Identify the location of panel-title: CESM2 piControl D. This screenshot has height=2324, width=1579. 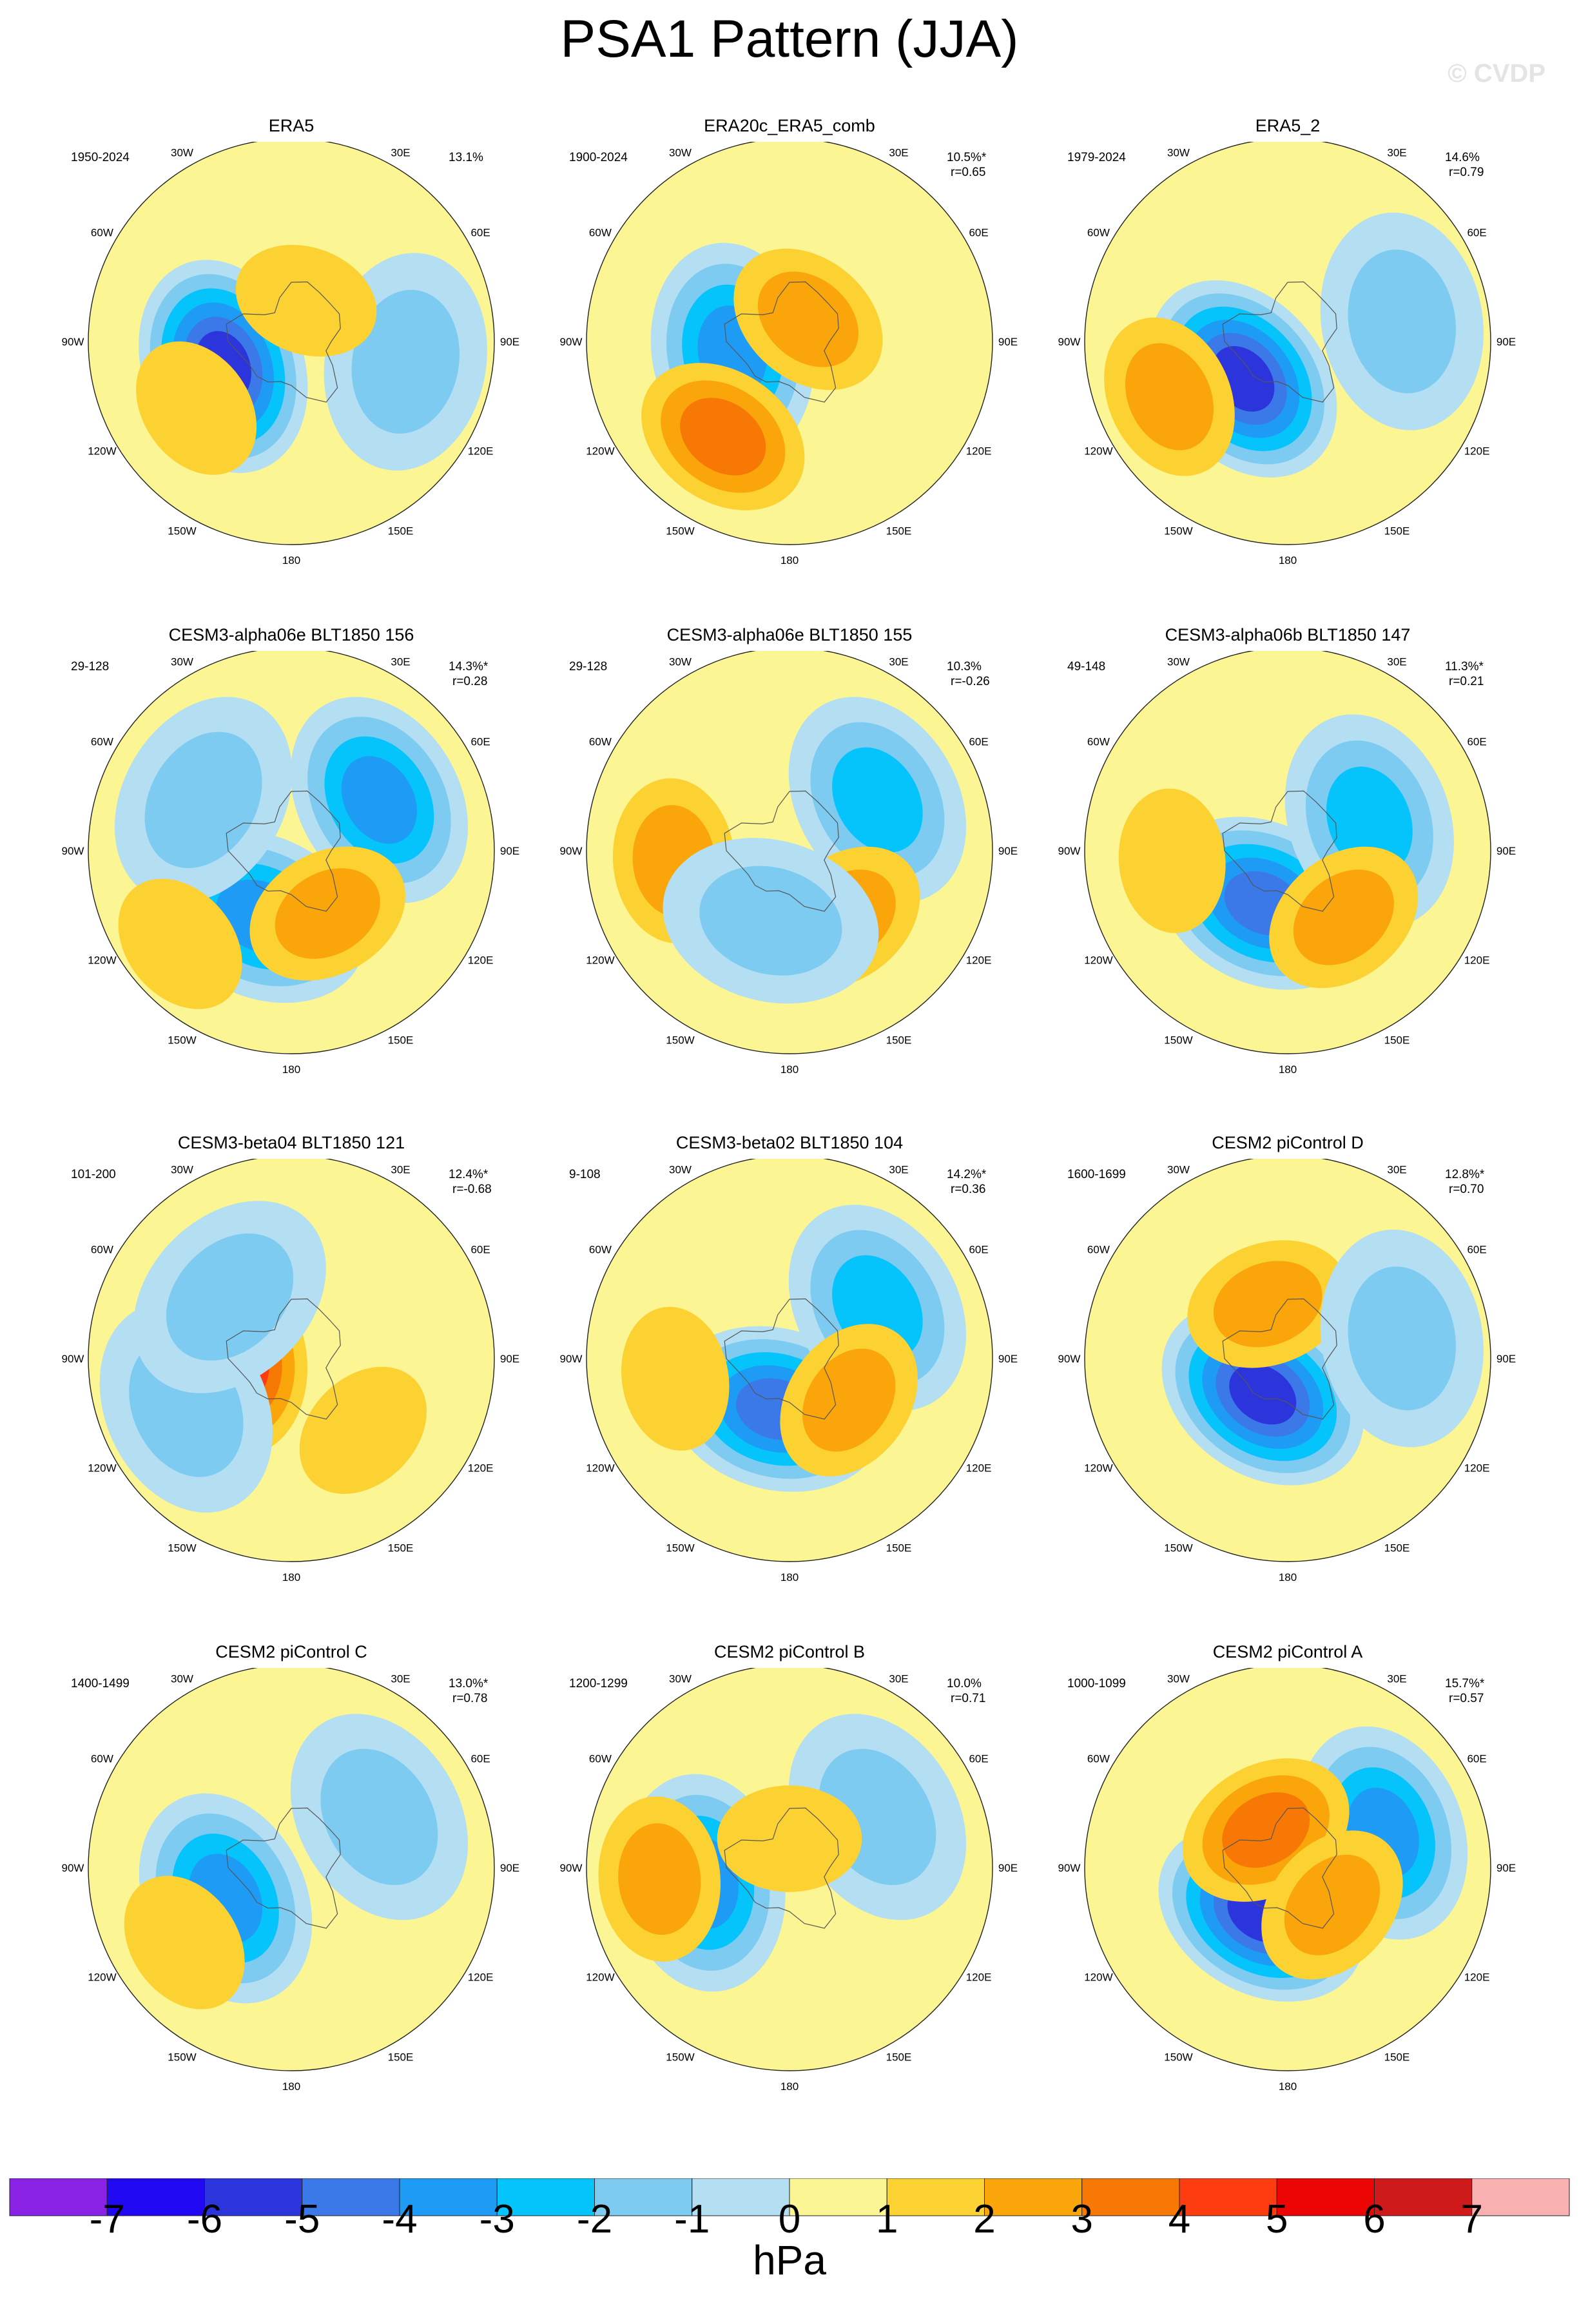
(1288, 1142).